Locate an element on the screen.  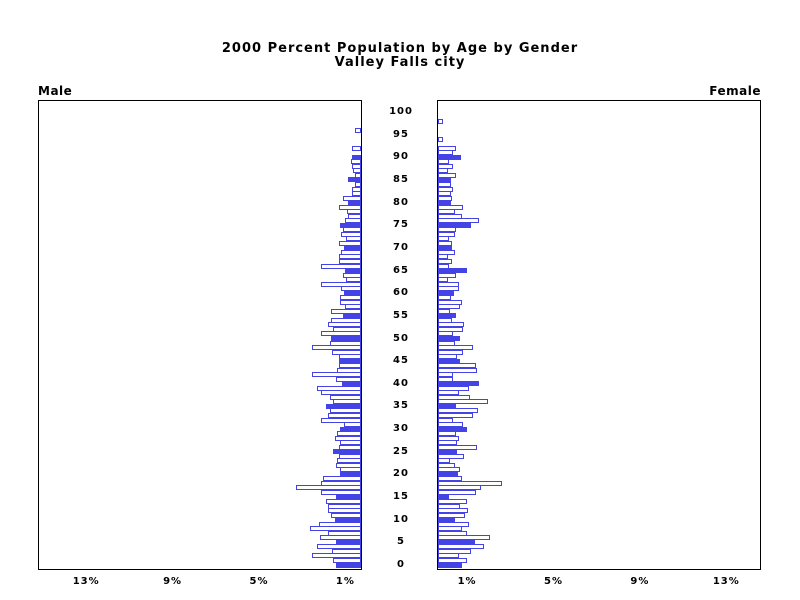
age-tick-label-35: 35 is located at coordinates (401, 406).